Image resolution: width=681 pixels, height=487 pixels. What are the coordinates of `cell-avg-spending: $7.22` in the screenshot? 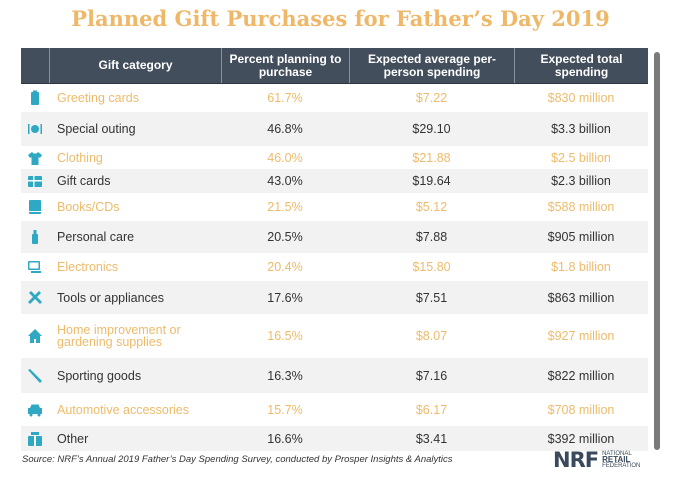 It's located at (431, 98).